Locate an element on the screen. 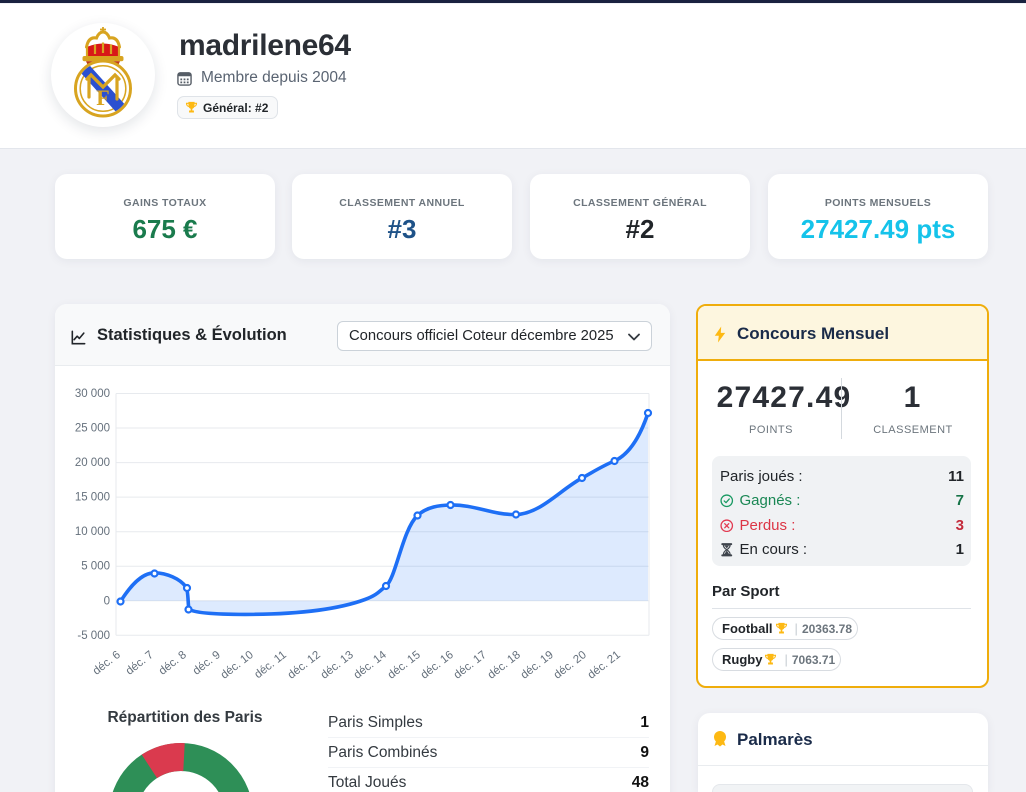 Image resolution: width=1026 pixels, height=792 pixels. svg-text: déc. 11 is located at coordinates (270, 665).